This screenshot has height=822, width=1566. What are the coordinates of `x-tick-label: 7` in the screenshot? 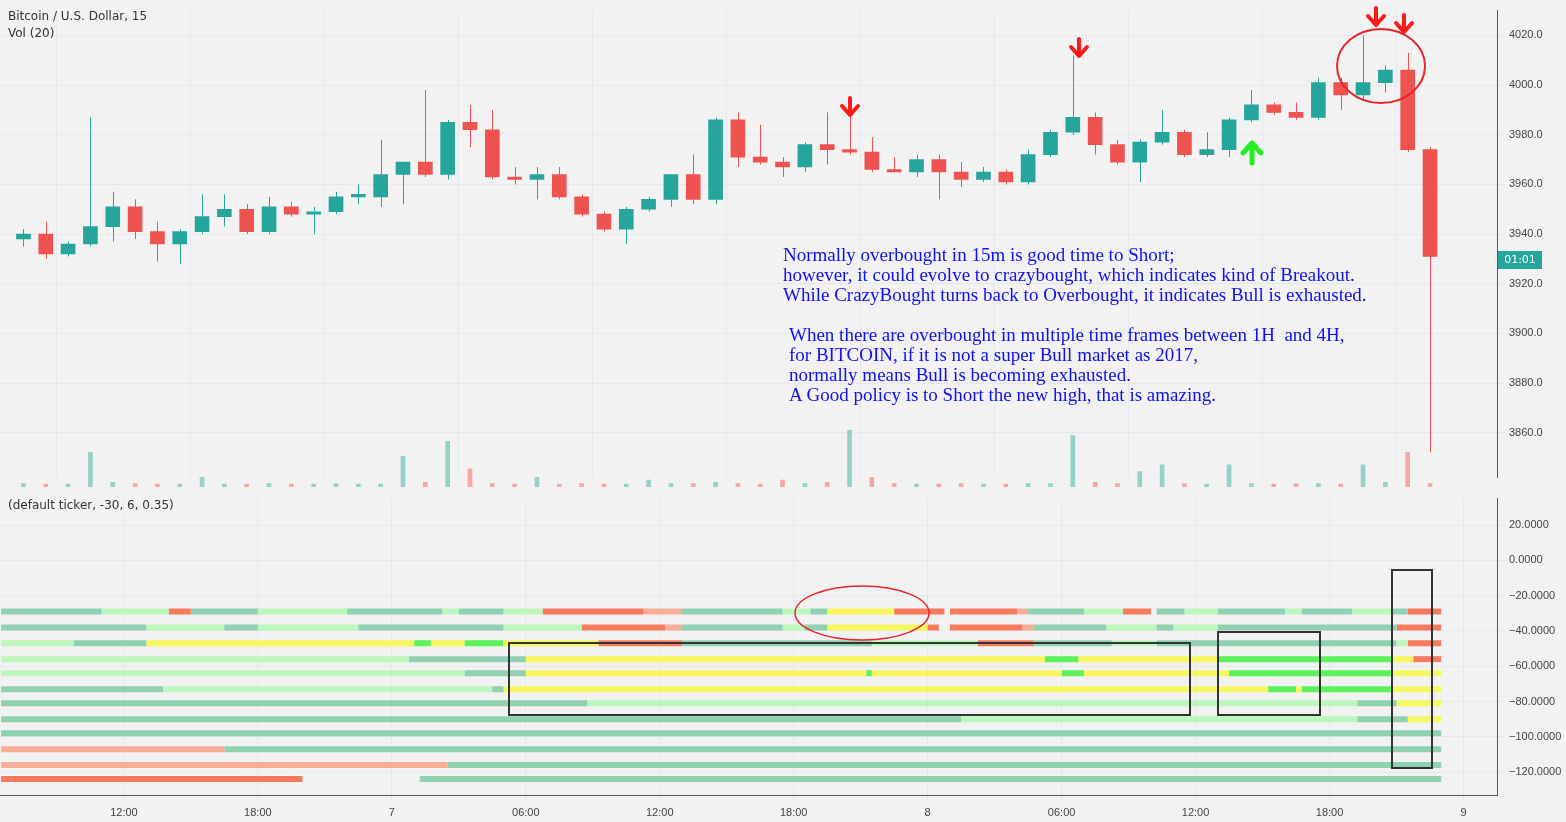 It's located at (391, 811).